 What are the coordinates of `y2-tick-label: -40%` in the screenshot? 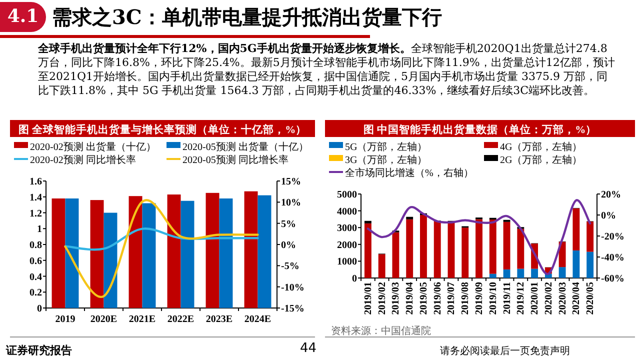 It's located at (612, 258).